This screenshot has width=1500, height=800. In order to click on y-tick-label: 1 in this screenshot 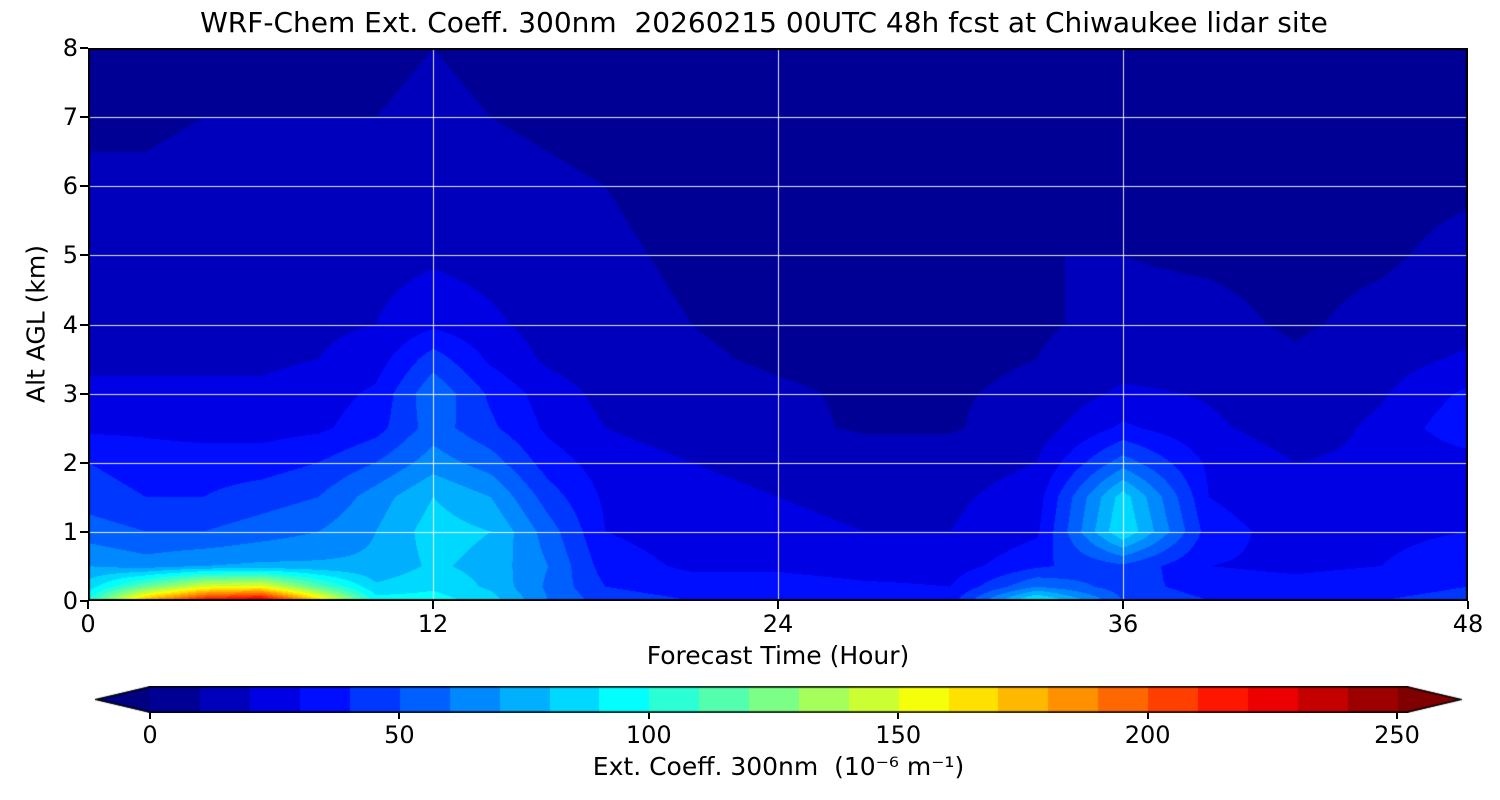, I will do `click(70, 531)`.